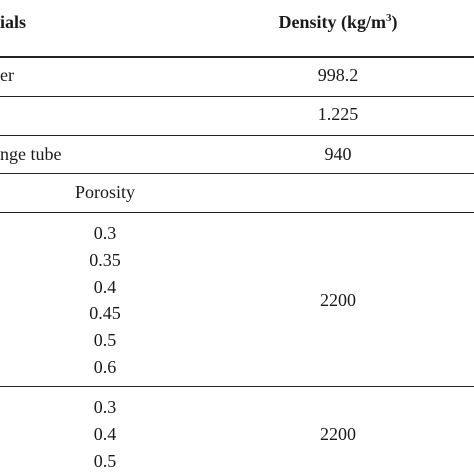  What do you see at coordinates (105, 367) in the screenshot?
I see `group1-porosity: 0.6` at bounding box center [105, 367].